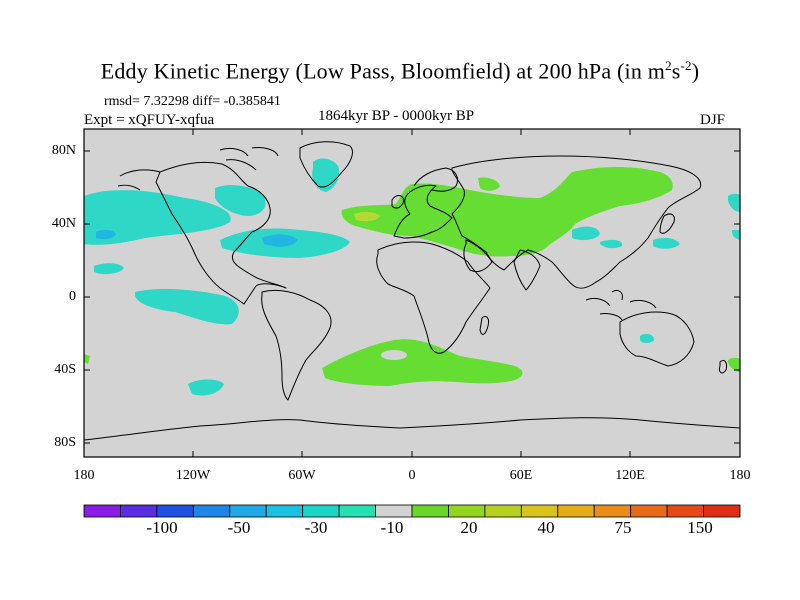 The width and height of the screenshot is (800, 600). What do you see at coordinates (695, 71) in the screenshot?
I see `title-end: )` at bounding box center [695, 71].